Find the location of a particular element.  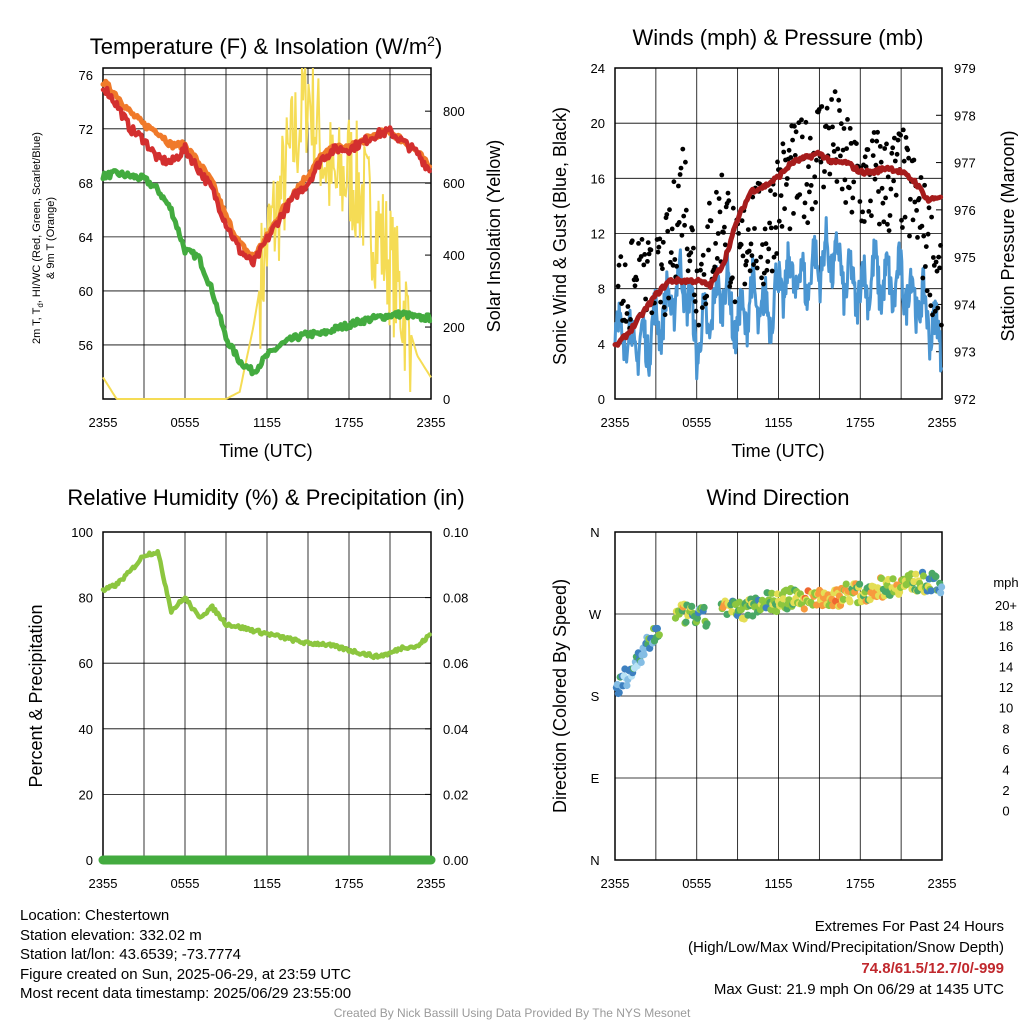

rh-xtick-label: 1755 is located at coordinates (349, 883).